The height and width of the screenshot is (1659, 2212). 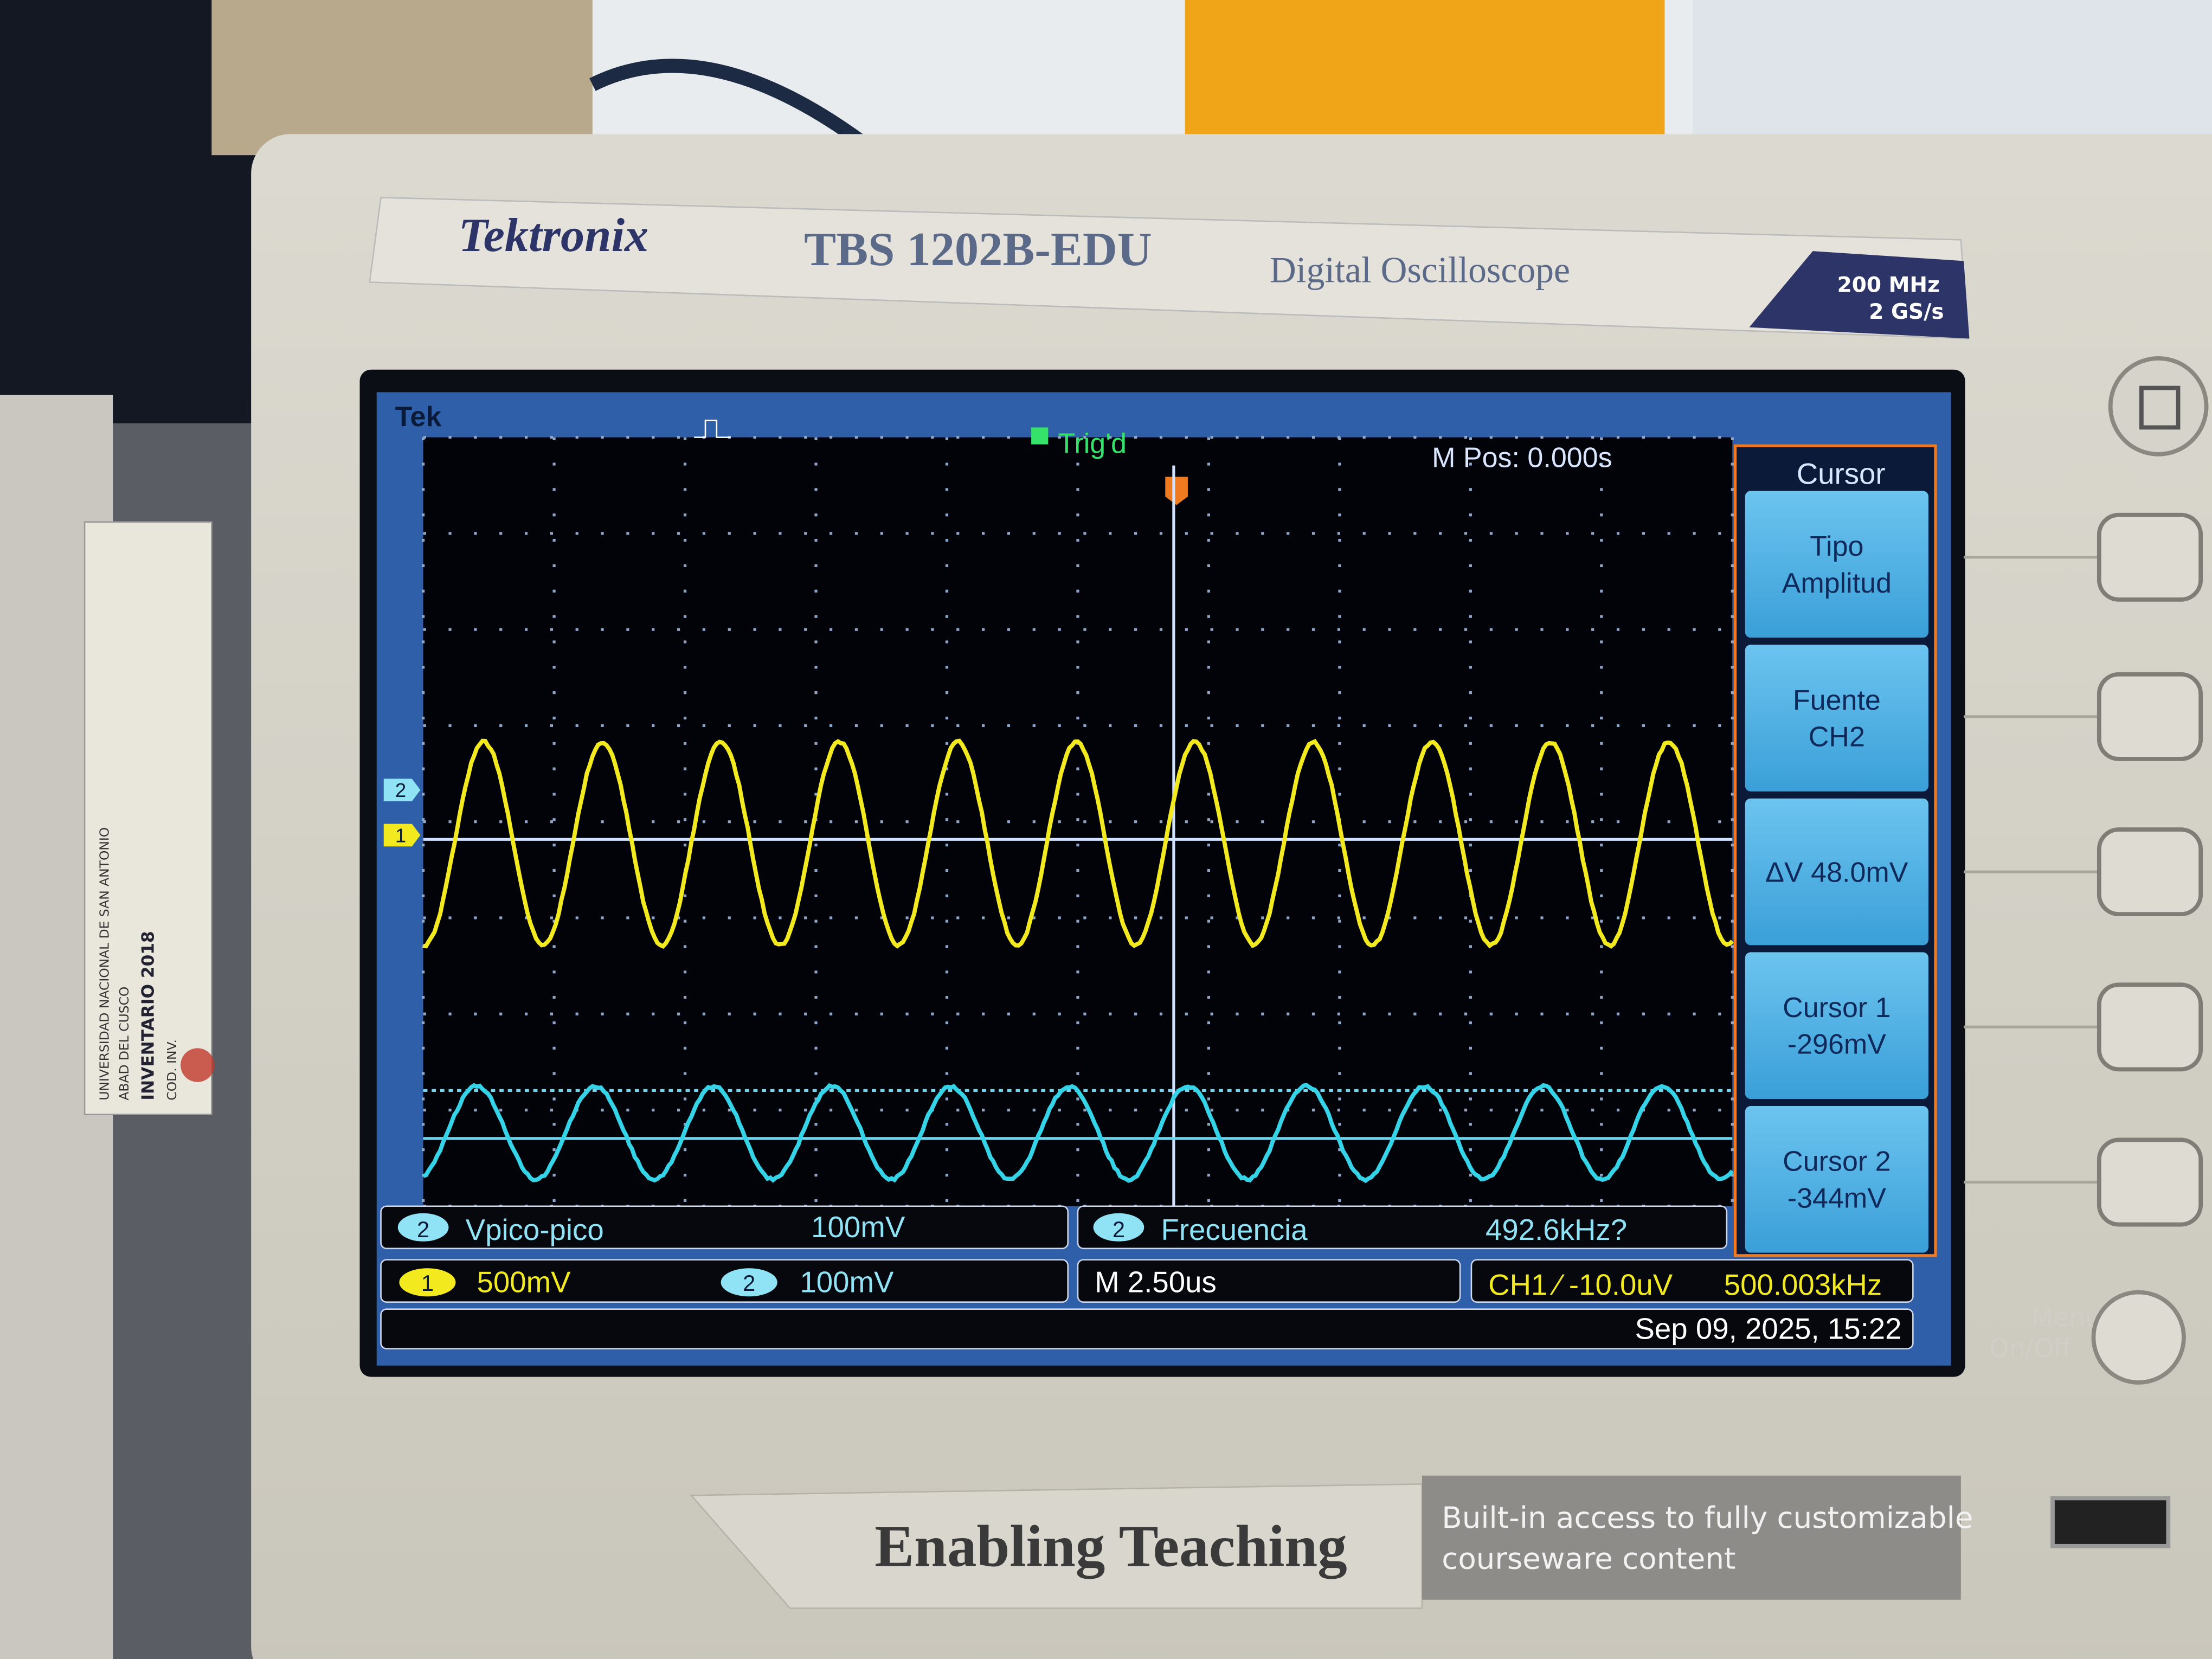 I want to click on menu-item-label: Cursor 2, so click(x=1837, y=1162).